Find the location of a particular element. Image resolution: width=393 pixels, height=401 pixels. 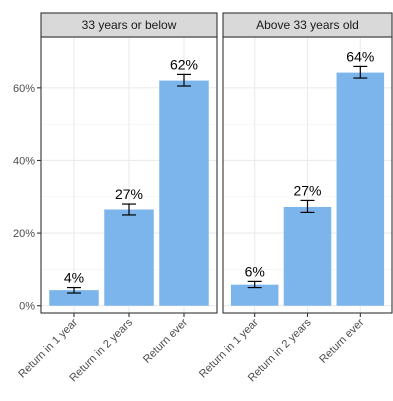

y-tick-label: 40% is located at coordinates (24, 161).